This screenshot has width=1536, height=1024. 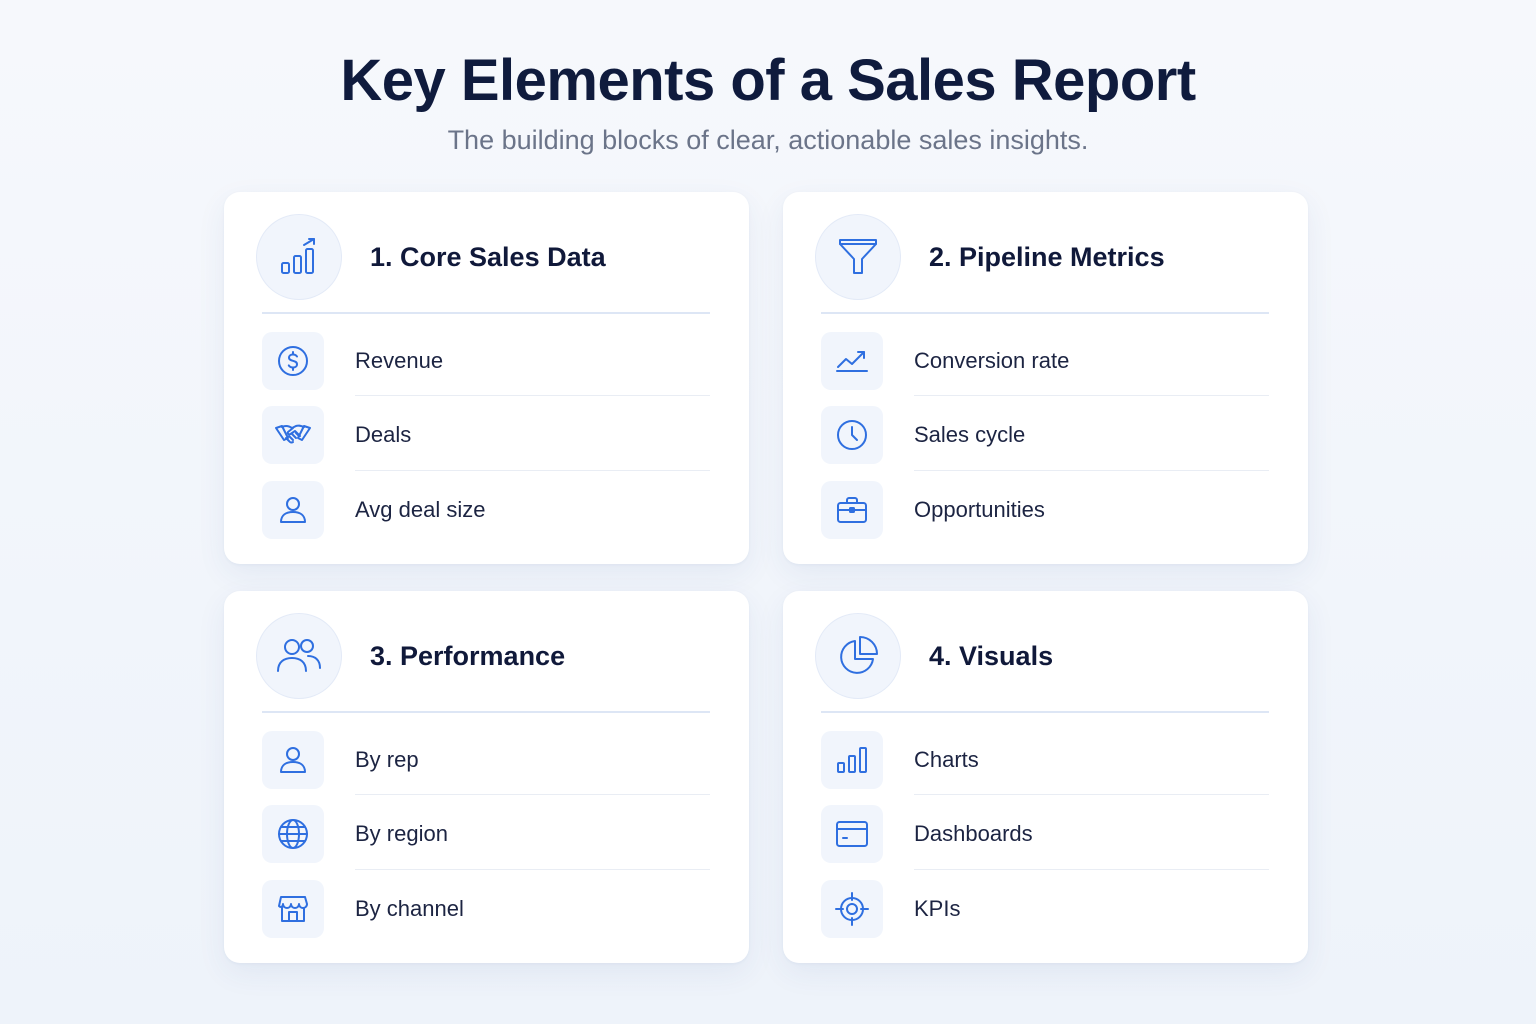 What do you see at coordinates (852, 510) in the screenshot?
I see `briefcase-icon` at bounding box center [852, 510].